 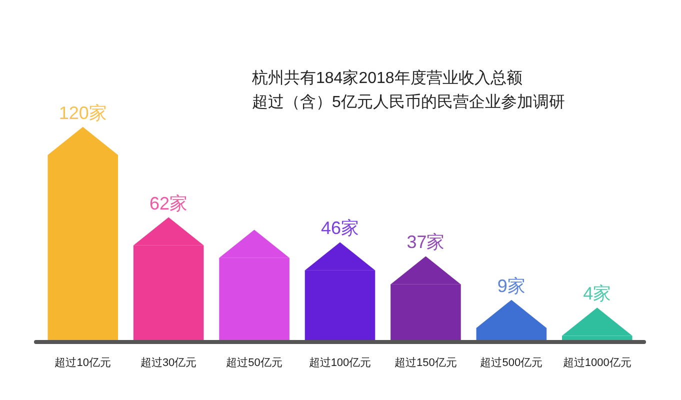 I want to click on data-label: 4家, so click(x=597, y=294).